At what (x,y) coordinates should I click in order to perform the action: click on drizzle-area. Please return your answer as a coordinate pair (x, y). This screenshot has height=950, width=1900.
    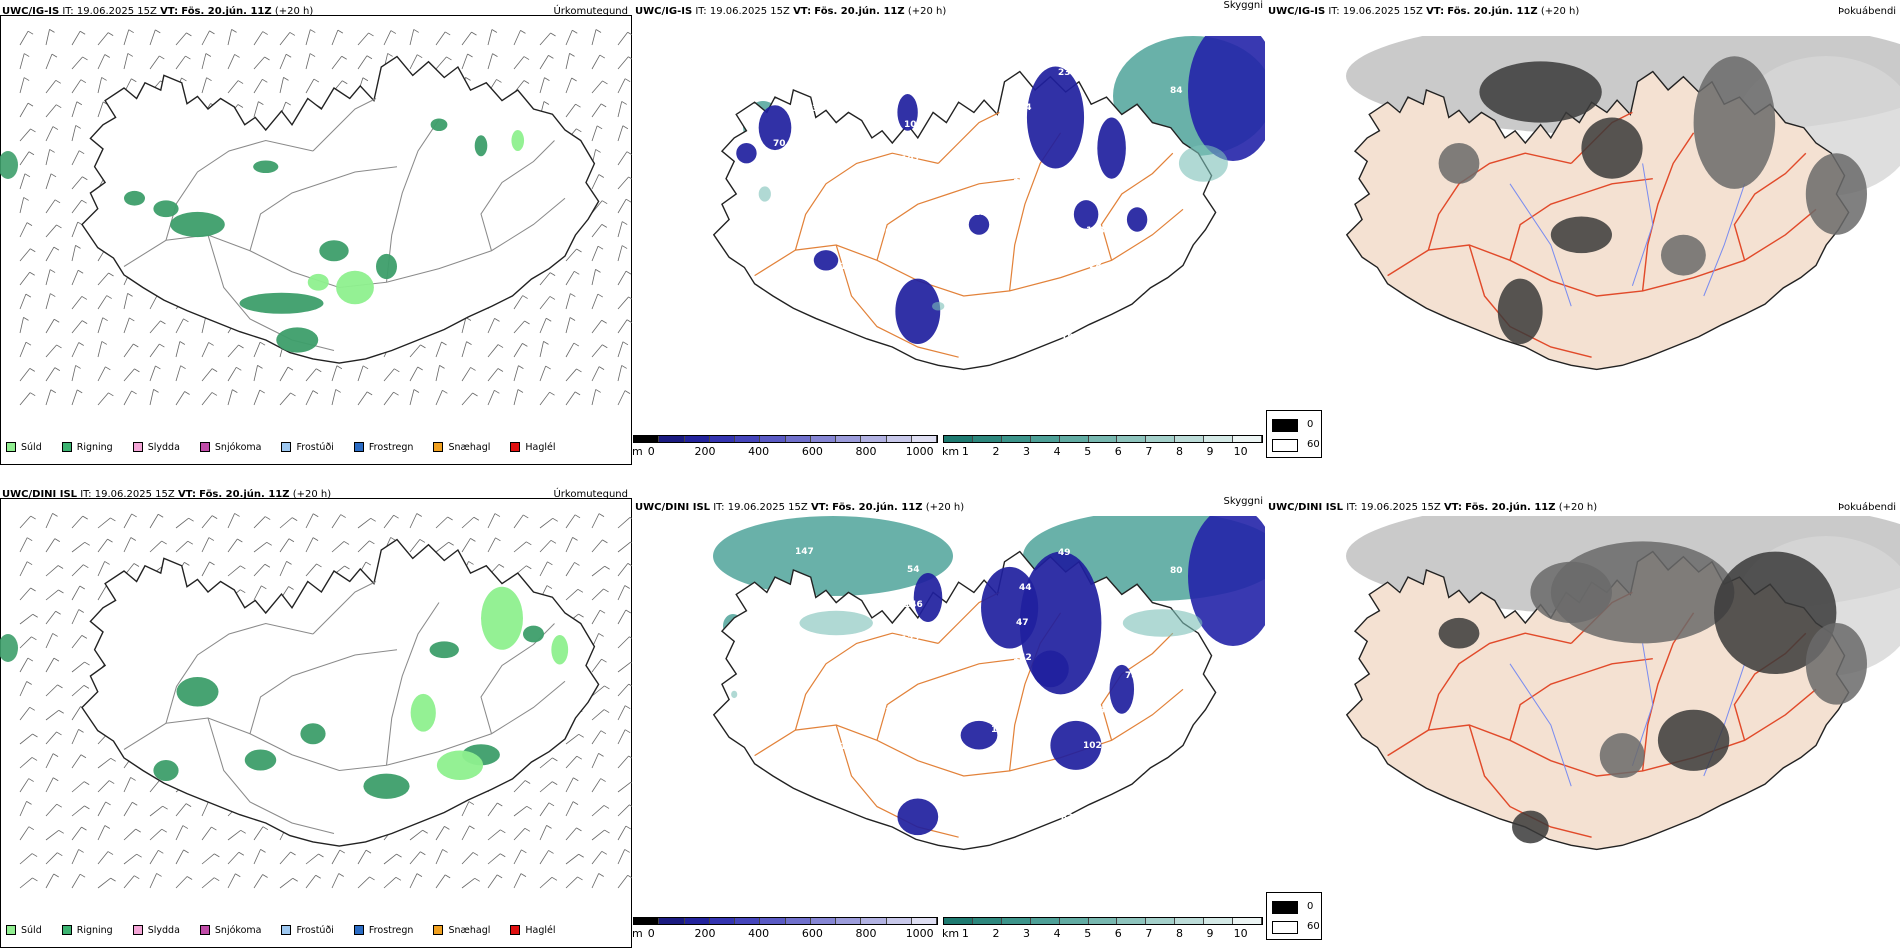
    Looking at the image, I should click on (318, 282).